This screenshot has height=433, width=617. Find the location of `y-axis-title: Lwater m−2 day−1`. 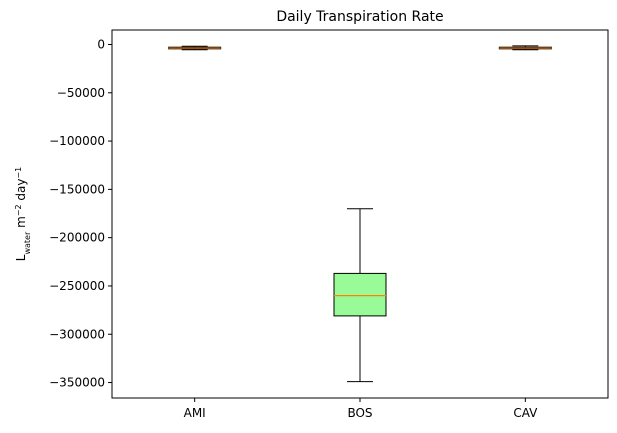

y-axis-title: Lwater m−2 day−1 is located at coordinates (23, 214).